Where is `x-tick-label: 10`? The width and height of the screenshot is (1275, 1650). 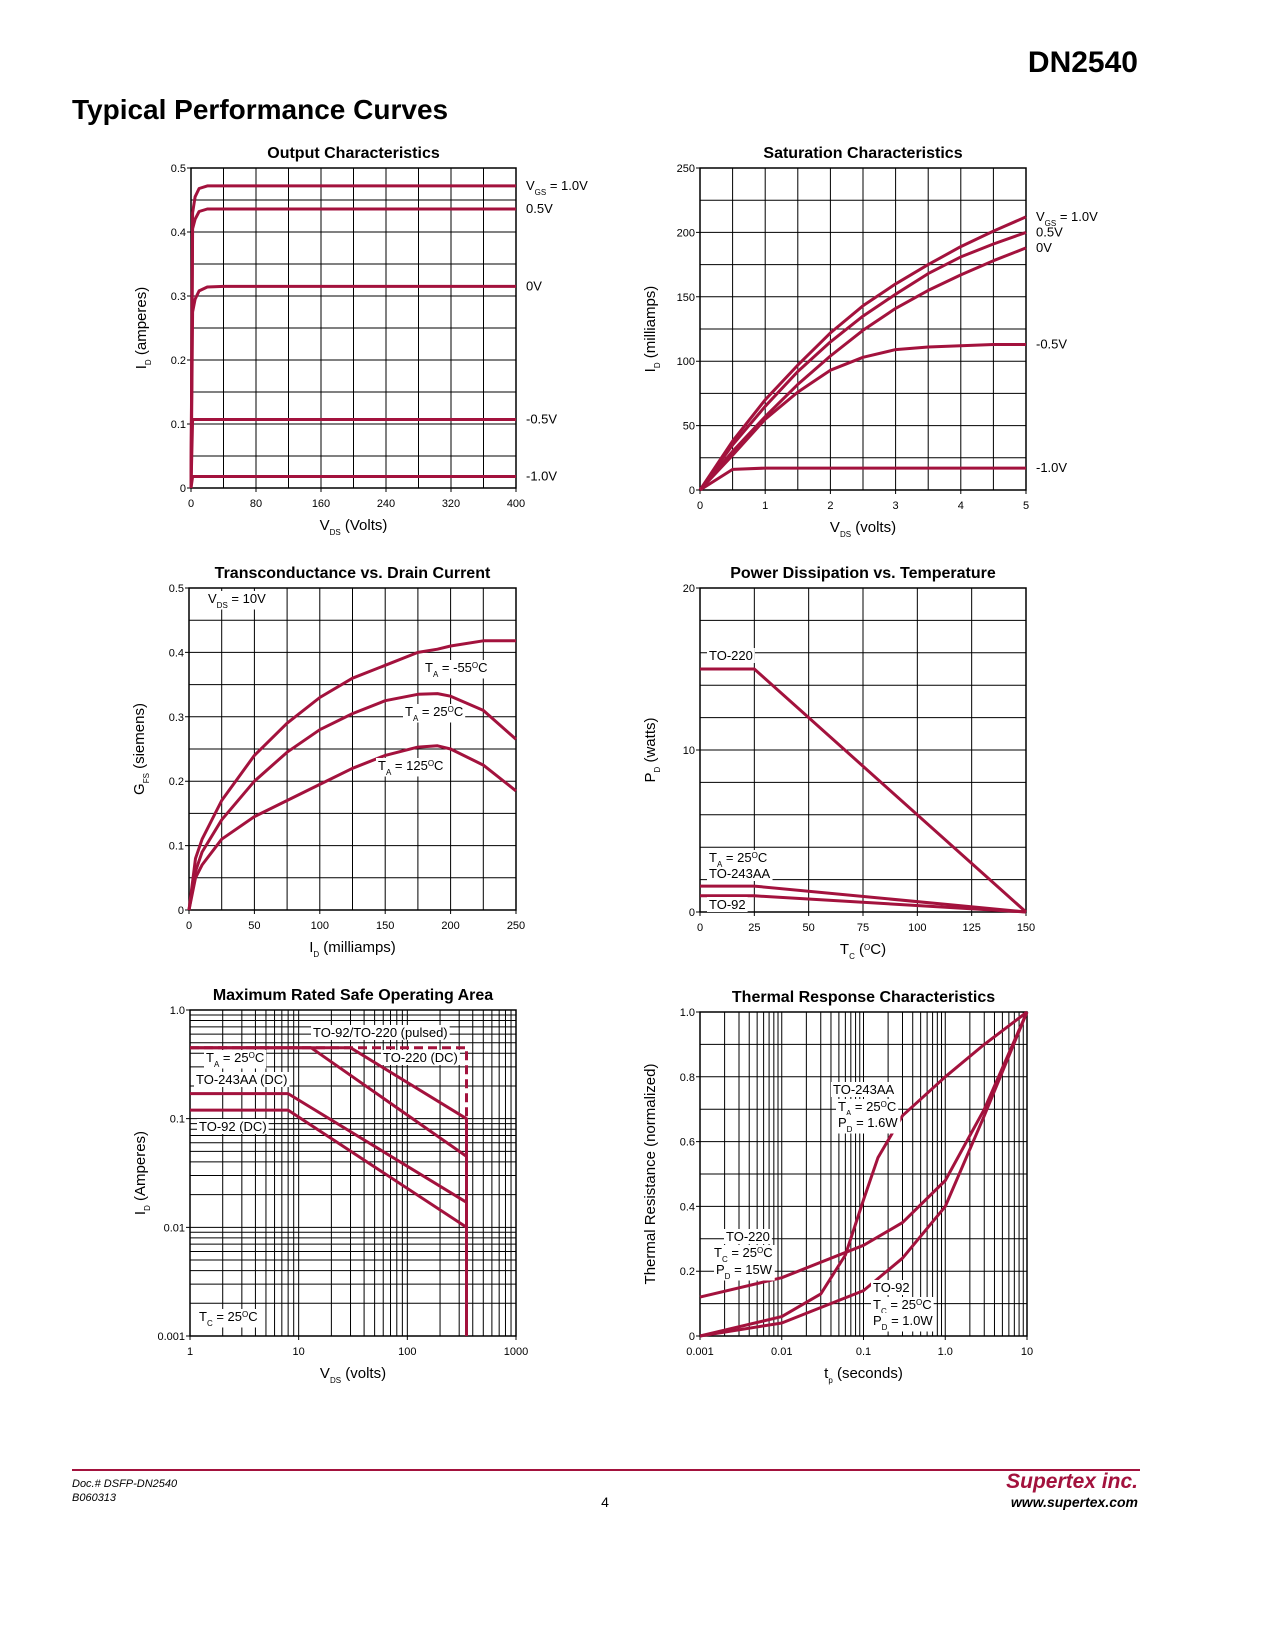
x-tick-label: 10 is located at coordinates (299, 1352).